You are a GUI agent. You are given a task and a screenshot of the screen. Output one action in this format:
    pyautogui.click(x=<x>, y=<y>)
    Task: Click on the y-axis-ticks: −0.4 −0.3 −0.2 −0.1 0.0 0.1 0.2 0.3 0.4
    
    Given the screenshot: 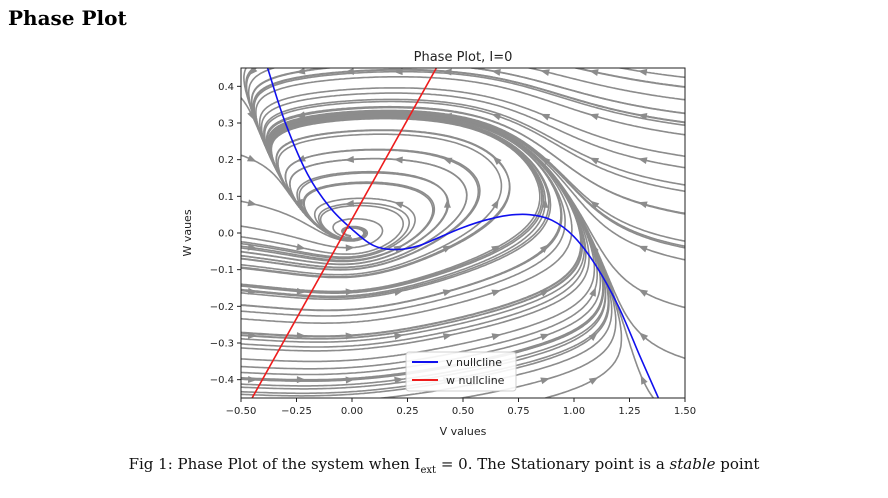 What is the action you would take?
    pyautogui.click(x=225, y=234)
    